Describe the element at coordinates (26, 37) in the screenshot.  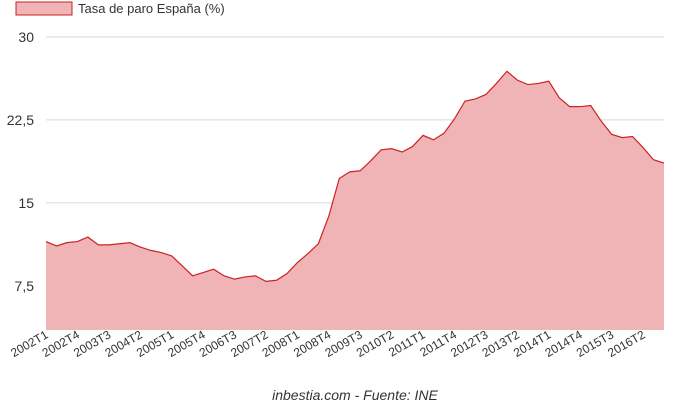
I see `y-tick-label: 30` at that location.